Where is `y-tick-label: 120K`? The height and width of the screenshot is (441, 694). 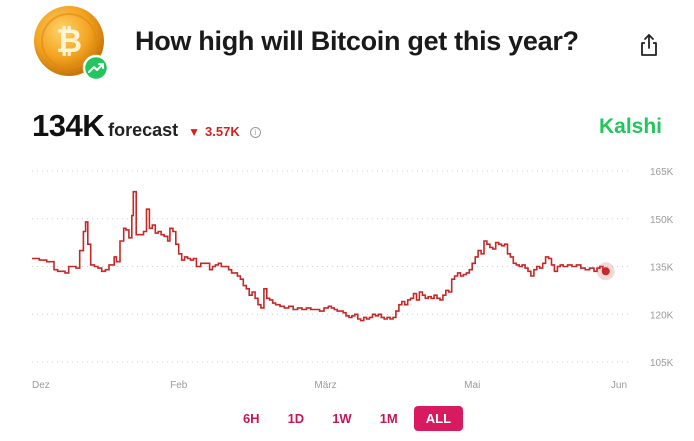 y-tick-label: 120K is located at coordinates (662, 315).